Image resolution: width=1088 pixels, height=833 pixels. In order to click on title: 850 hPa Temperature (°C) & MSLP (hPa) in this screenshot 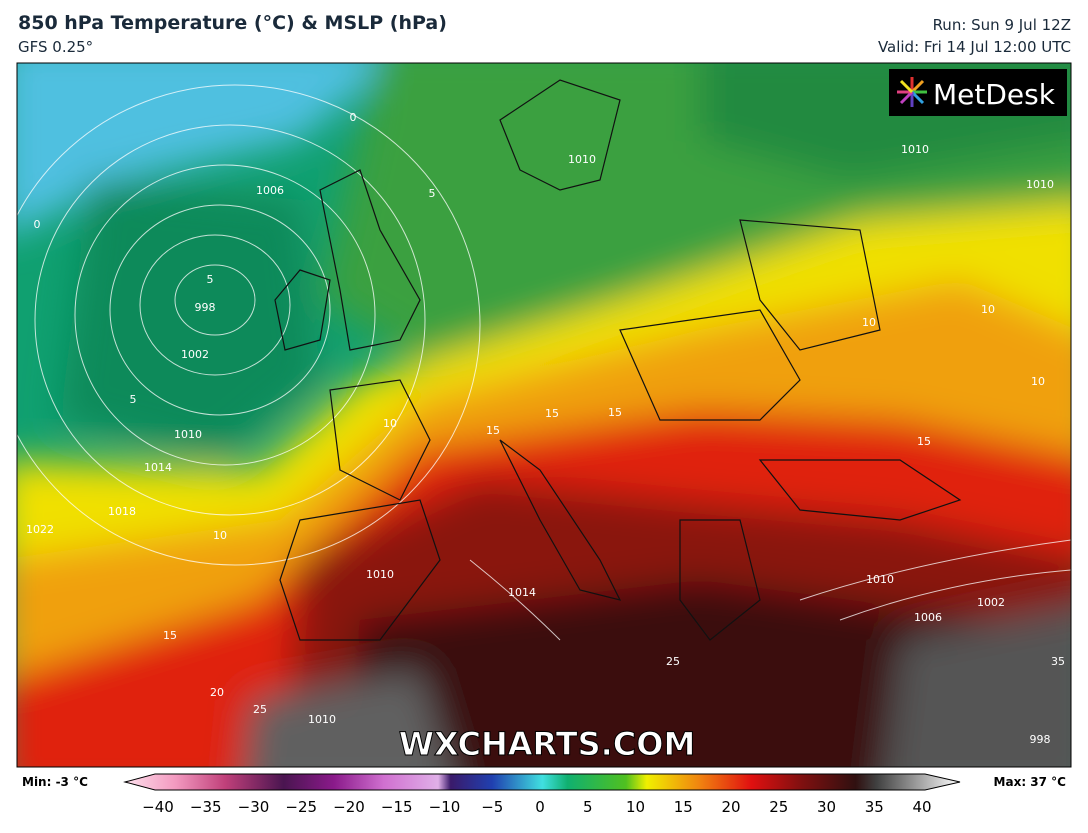, I will do `click(232, 23)`.